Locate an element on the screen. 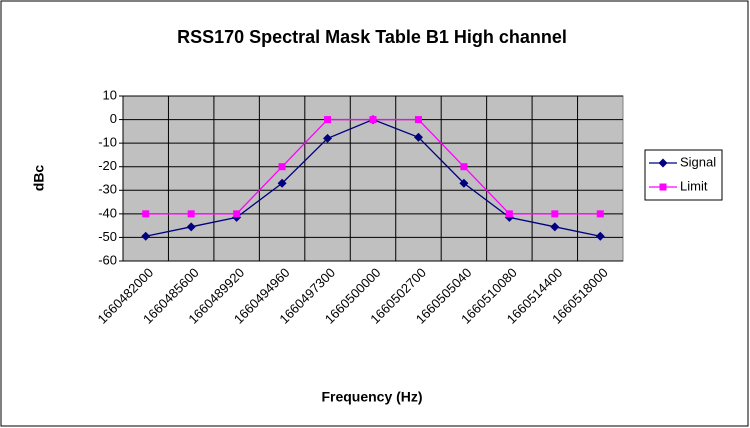 Image resolution: width=750 pixels, height=428 pixels. y-tick-label: -10 is located at coordinates (107, 142).